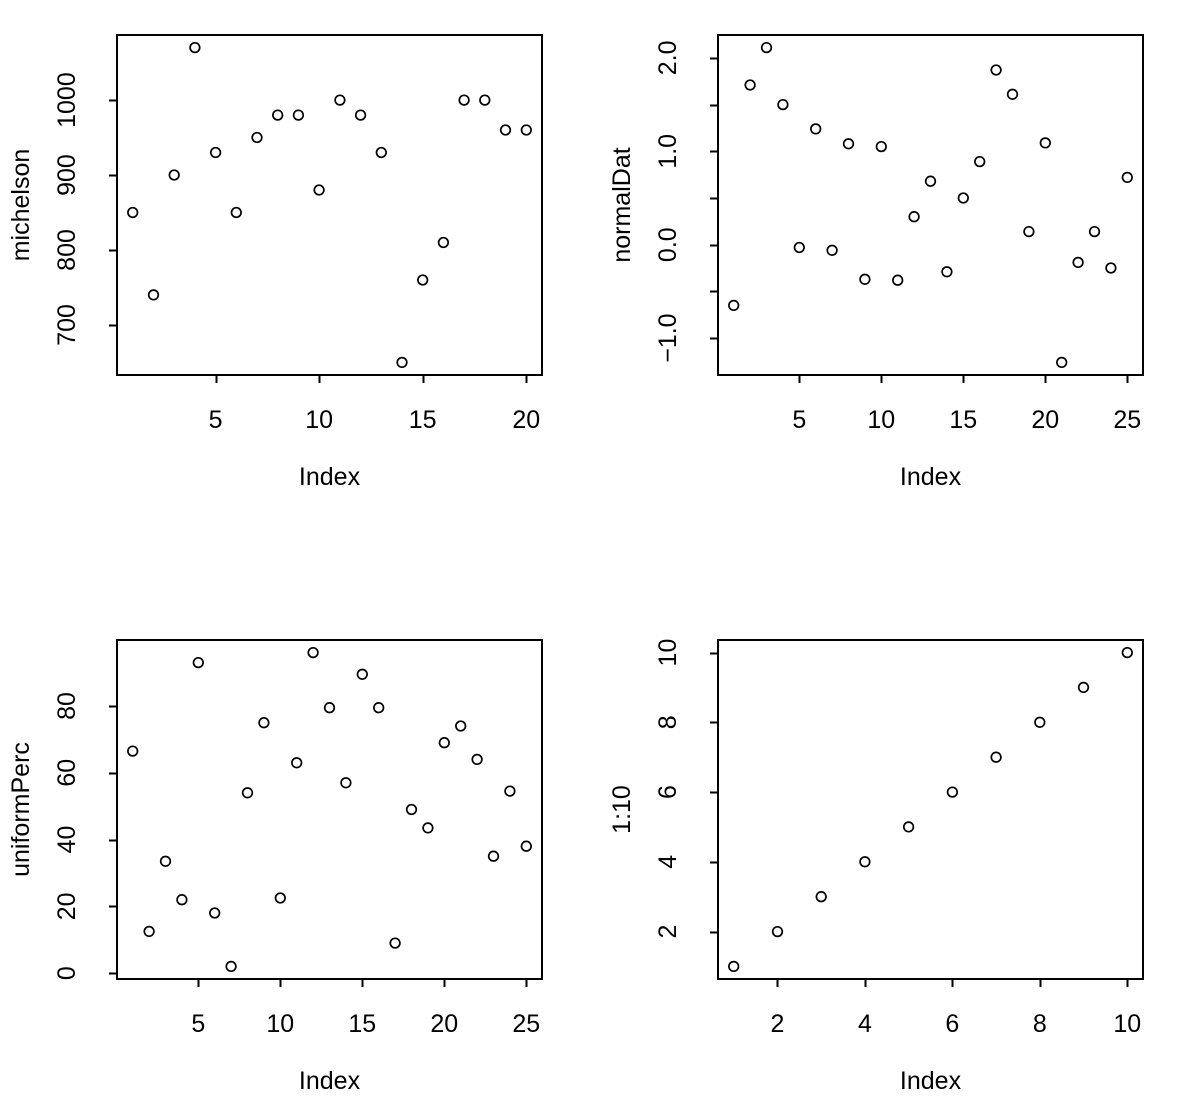  What do you see at coordinates (21, 809) in the screenshot?
I see `y-axis-title: uniformPerc` at bounding box center [21, 809].